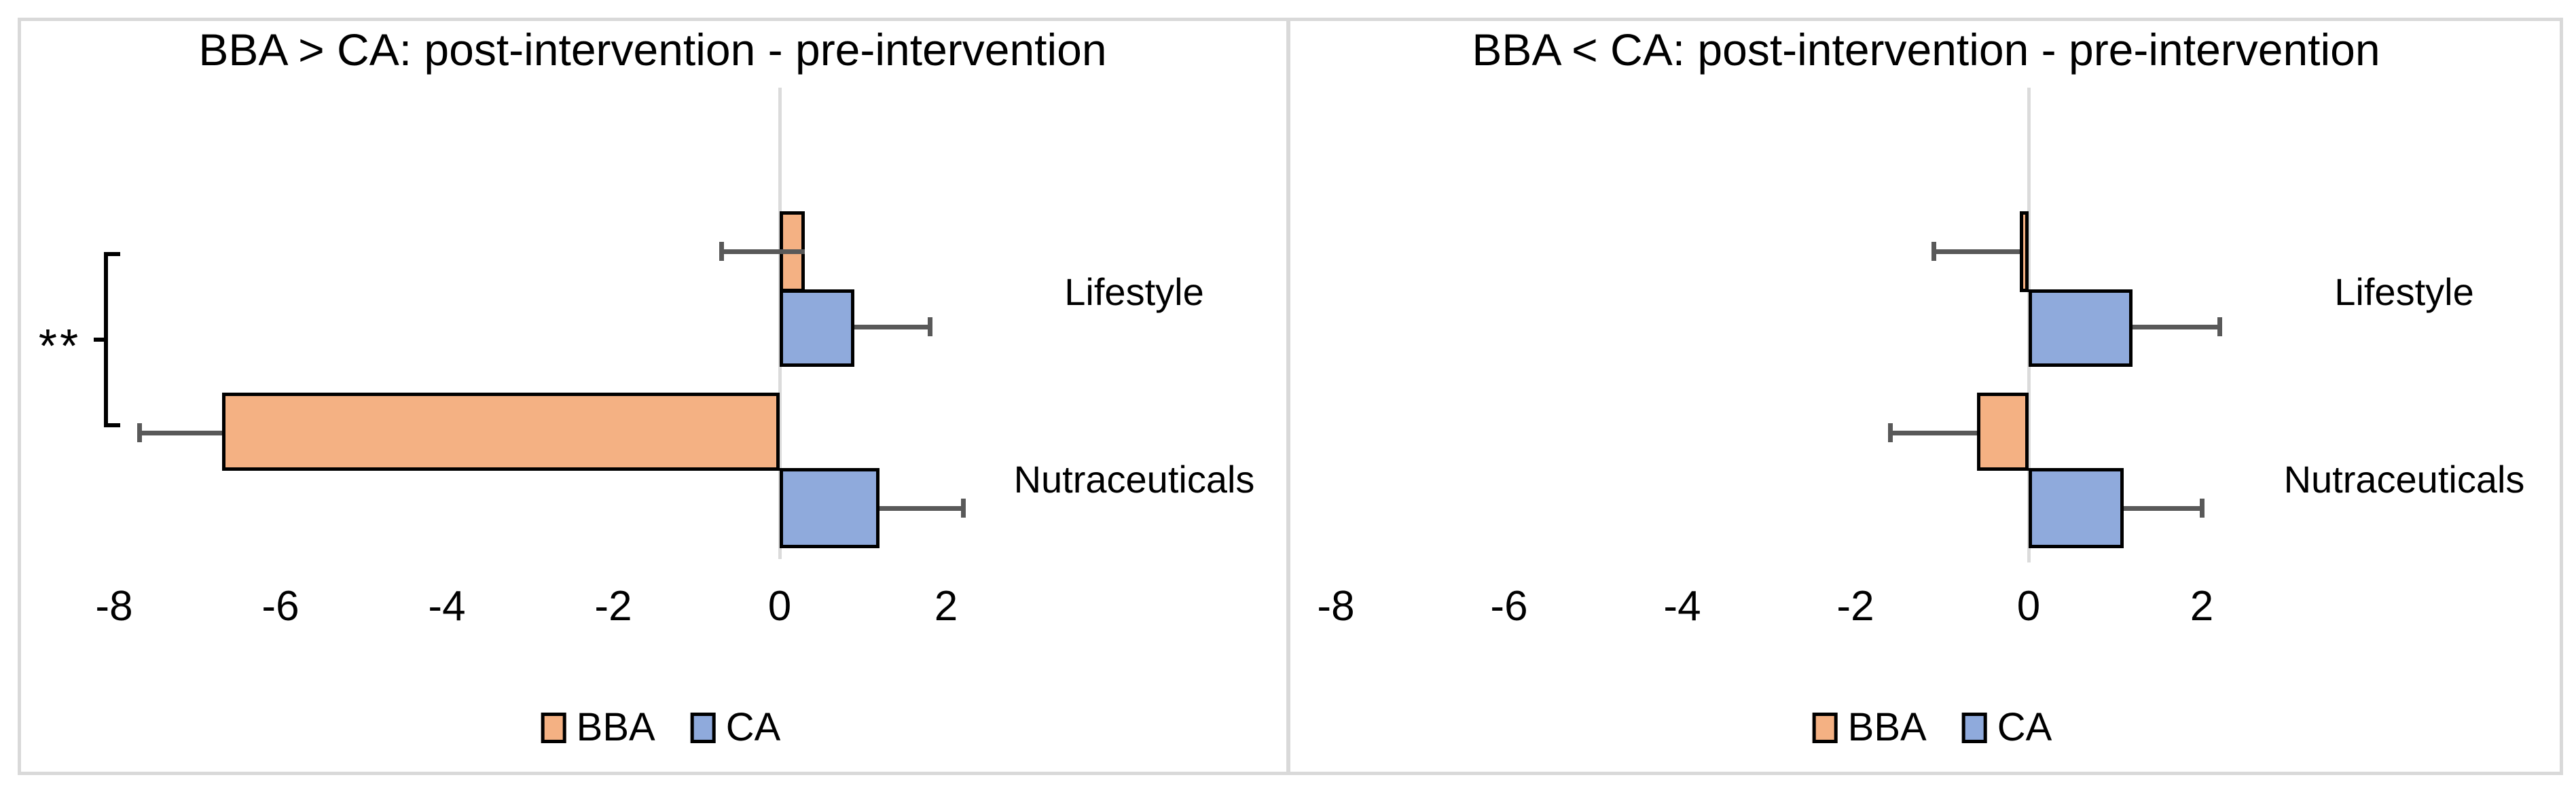 Image resolution: width=2576 pixels, height=788 pixels. What do you see at coordinates (2024, 252) in the screenshot?
I see `bar-bba-lifestyle` at bounding box center [2024, 252].